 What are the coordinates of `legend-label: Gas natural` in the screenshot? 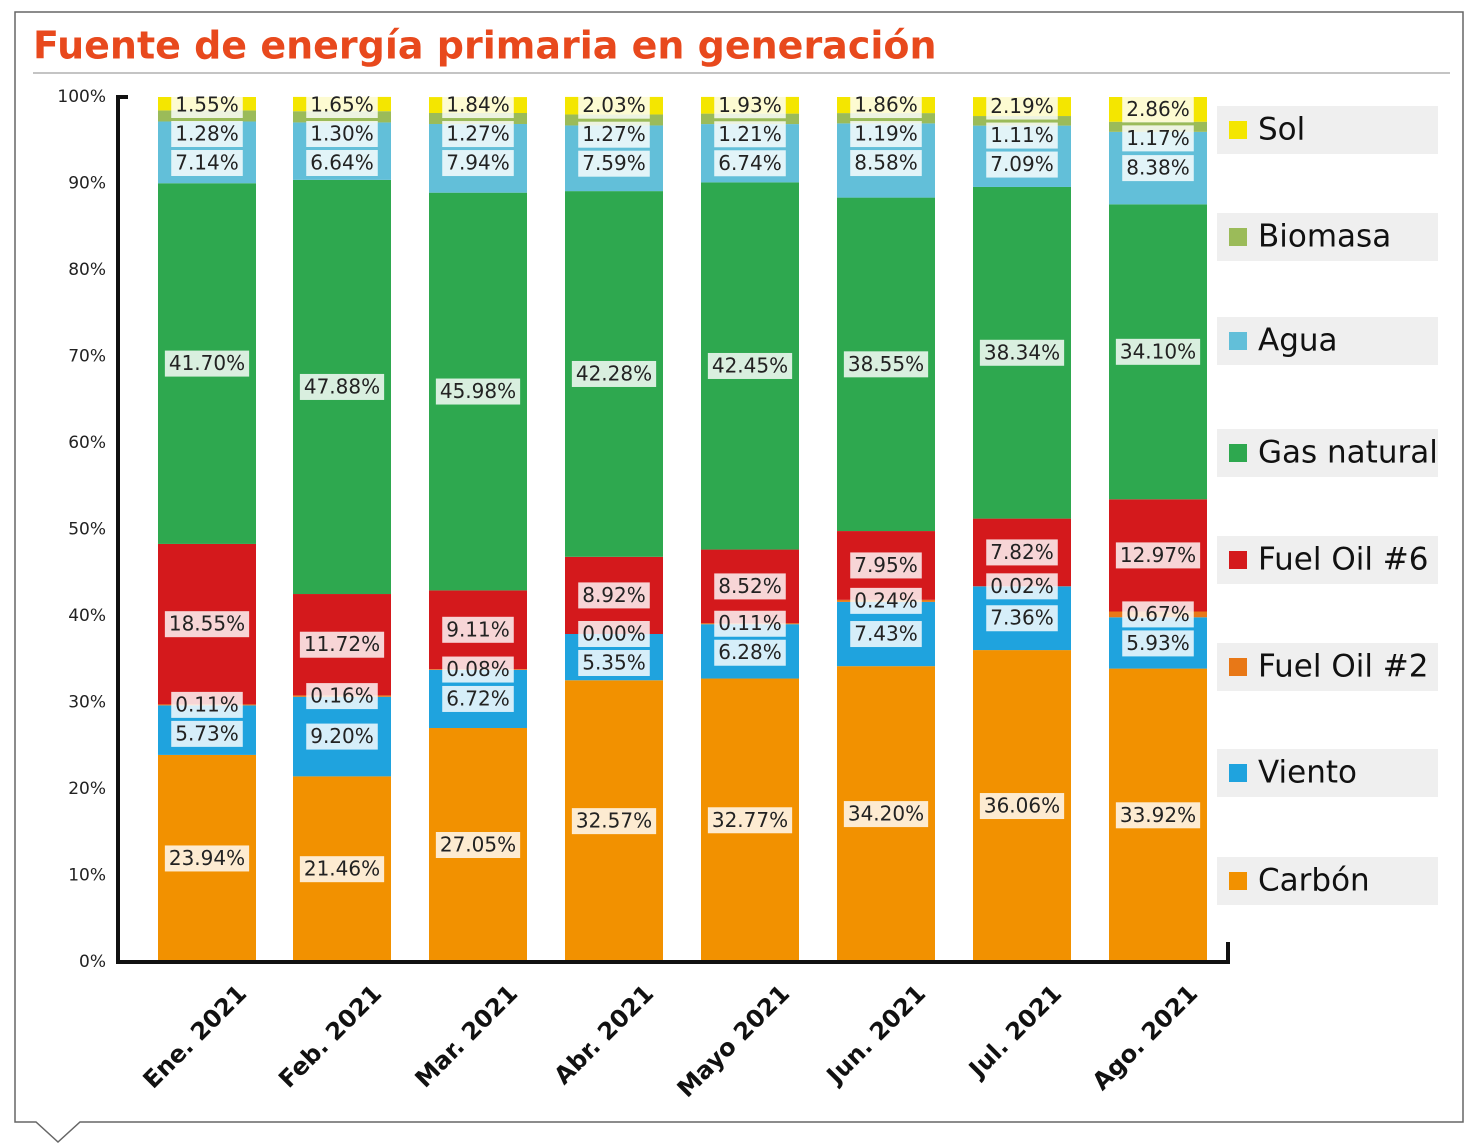 It's located at (1348, 453).